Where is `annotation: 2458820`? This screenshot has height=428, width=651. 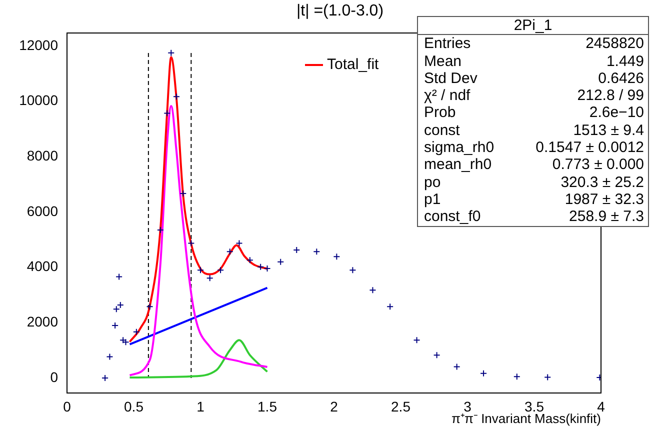 annotation: 2458820 is located at coordinates (614, 44).